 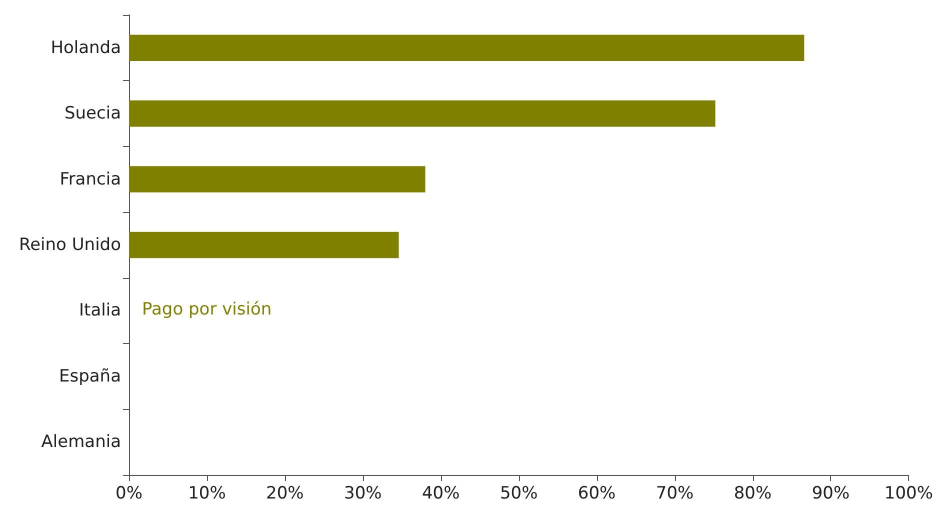 I want to click on x-tick-label: 60%, so click(x=597, y=494).